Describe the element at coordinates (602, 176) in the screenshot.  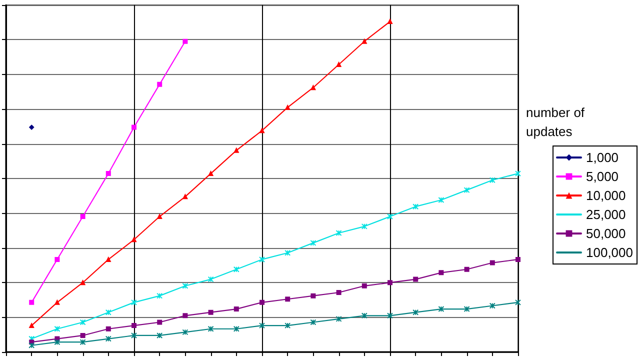
I see `legend-label: 5,000` at that location.